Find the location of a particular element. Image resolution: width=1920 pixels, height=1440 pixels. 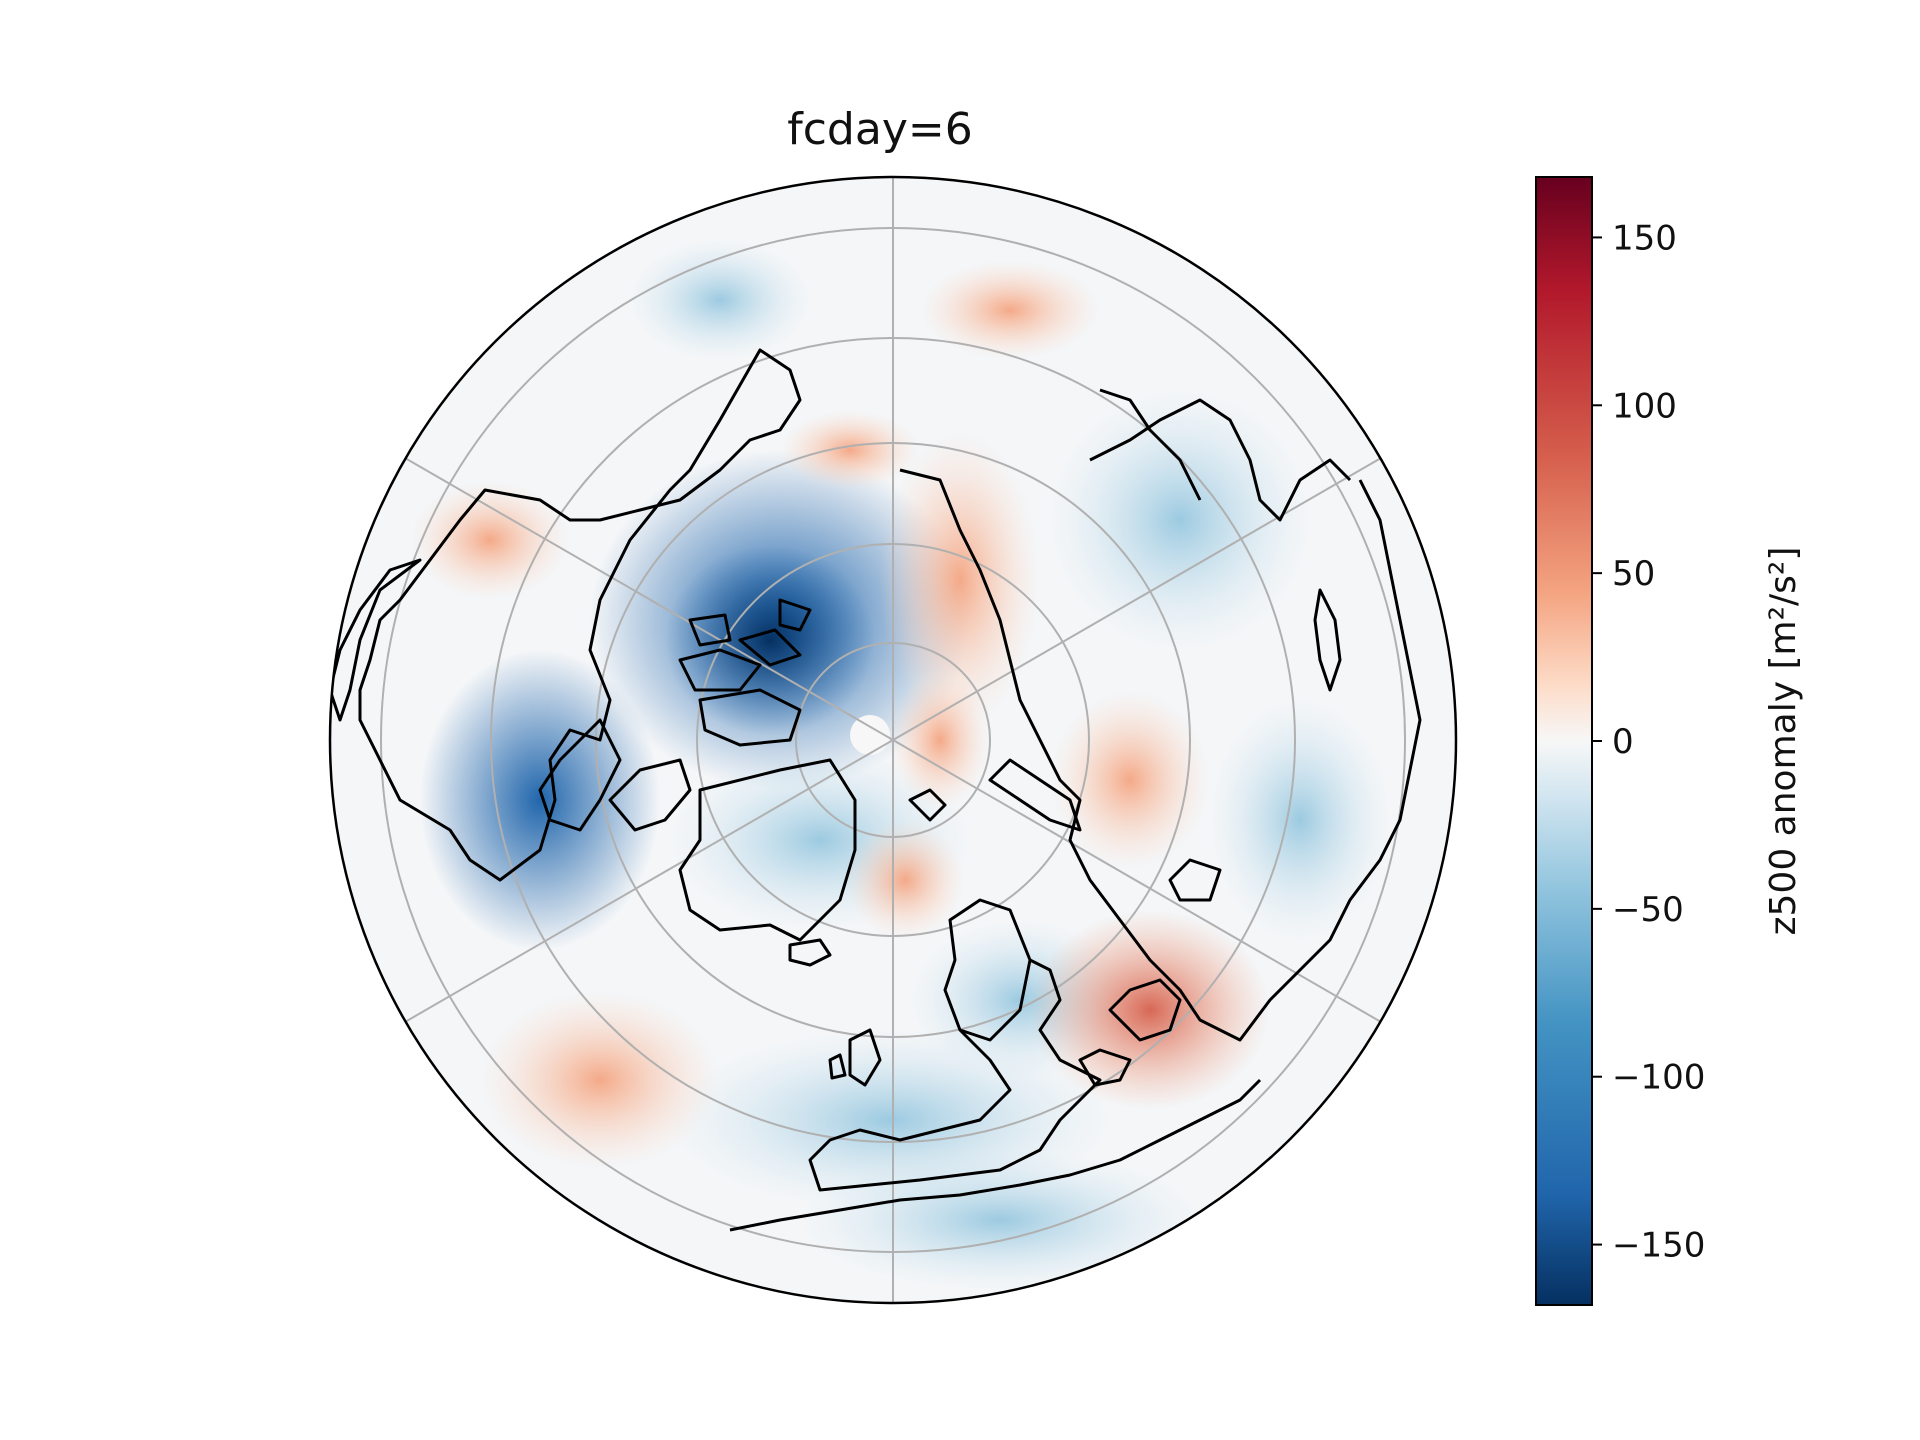

colorbar-tick-label: 0 is located at coordinates (1623, 742).